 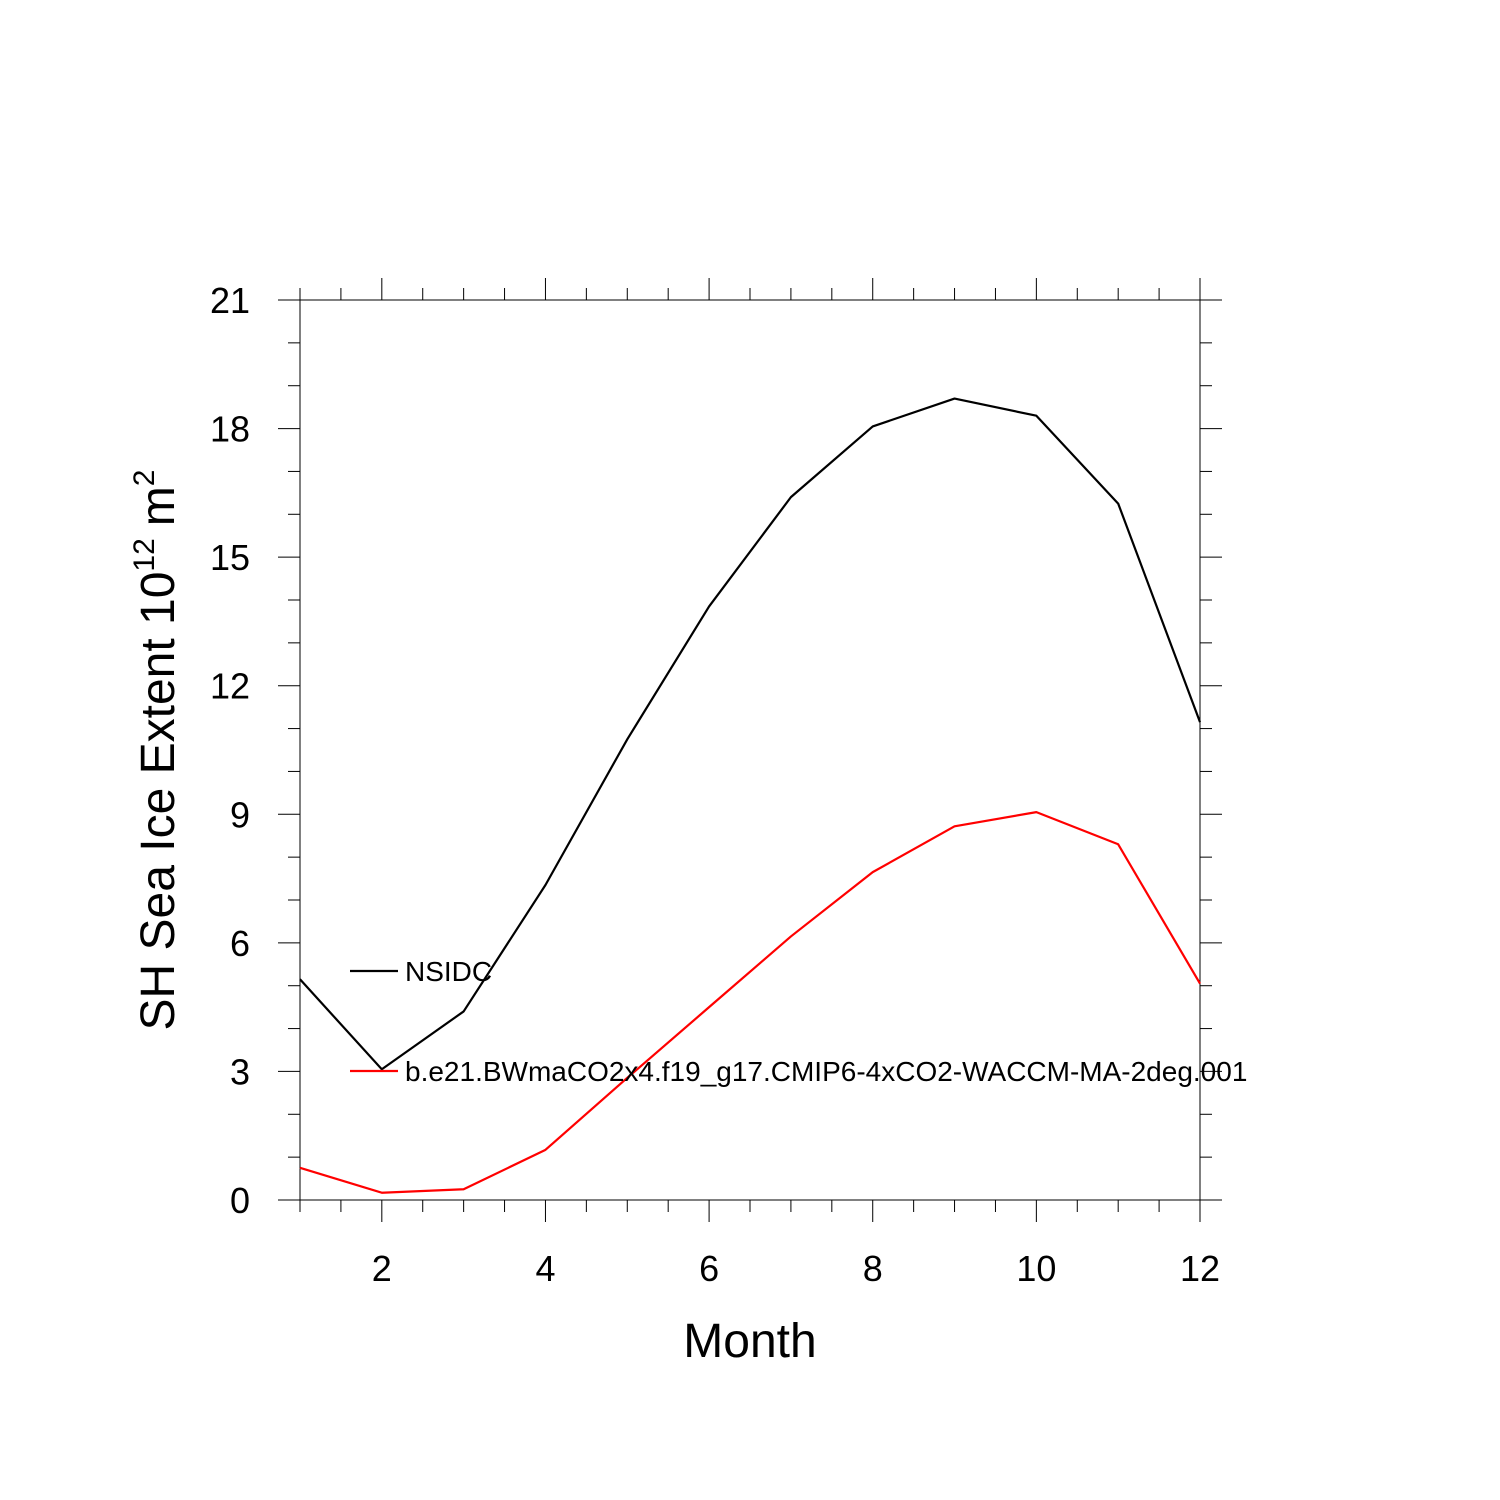 I want to click on y-axis-title-text: SH Sea Ice Extent 10, so click(x=158, y=801).